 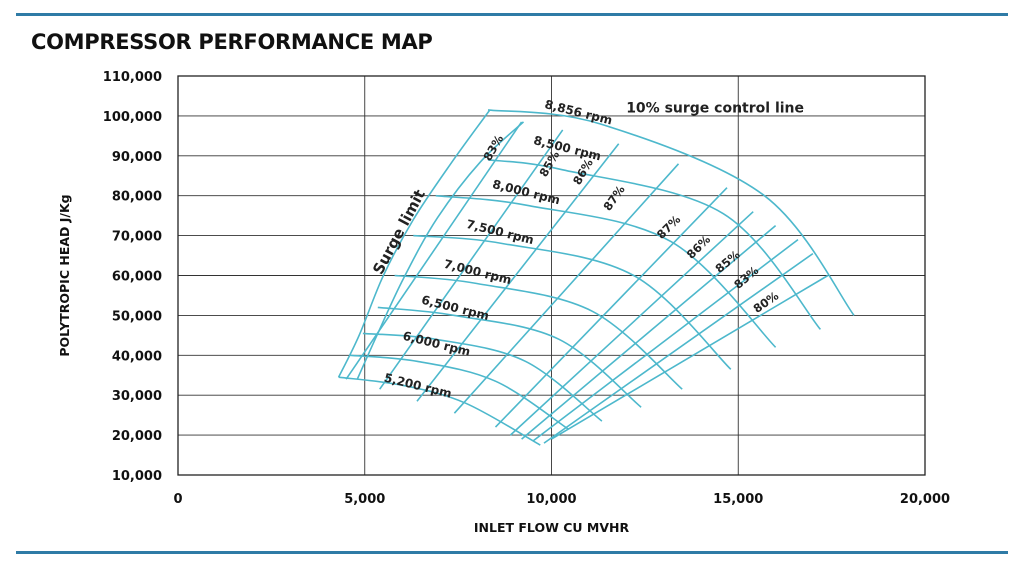 What do you see at coordinates (699, 247) in the screenshot?
I see `efficiency-label: 86%` at bounding box center [699, 247].